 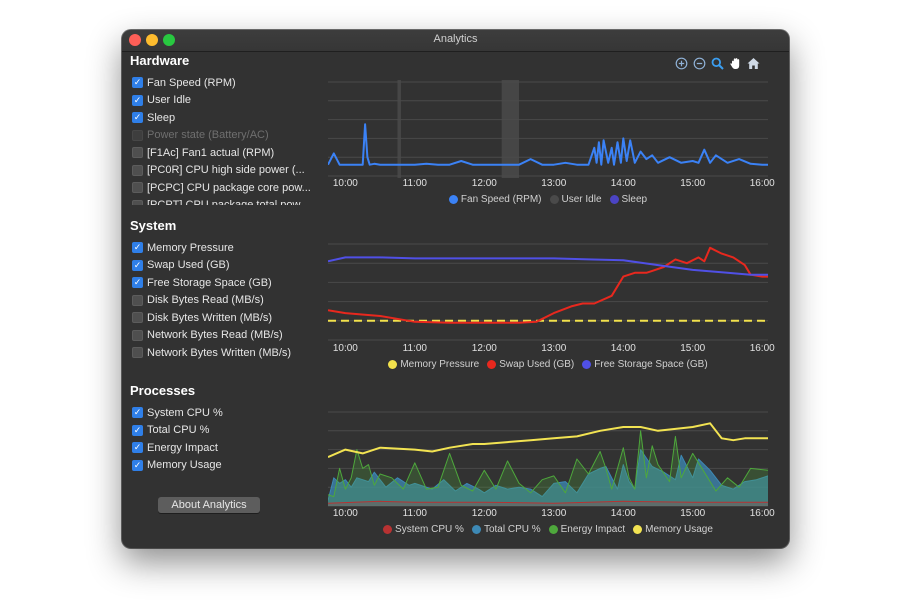 I want to click on system-checkbox-row: Network Bytes Read (MB/s), so click(x=223, y=336).